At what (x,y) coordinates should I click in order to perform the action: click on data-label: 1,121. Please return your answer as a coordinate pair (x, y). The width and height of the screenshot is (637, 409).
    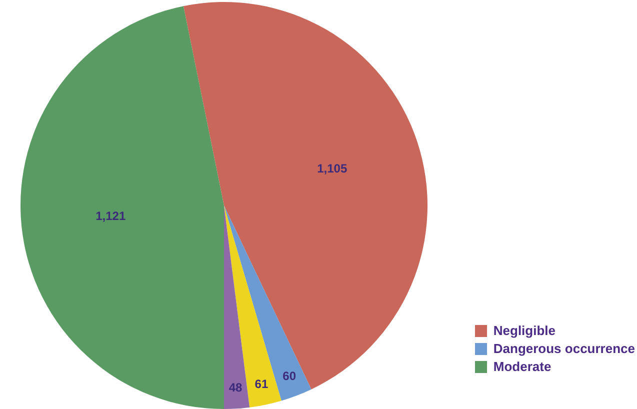
    Looking at the image, I should click on (111, 216).